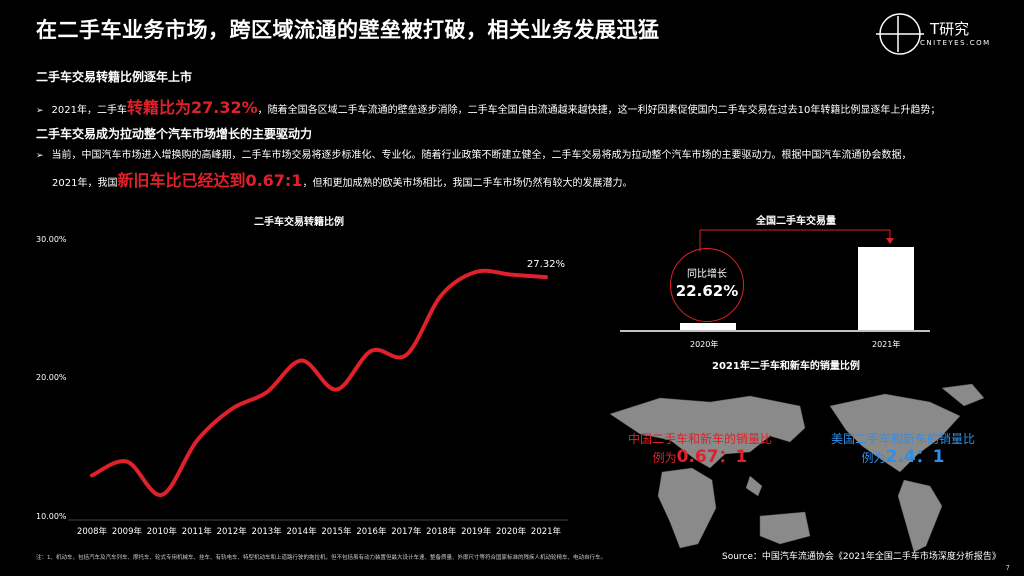  I want to click on us-ratio-pre: 例为, so click(873, 458).